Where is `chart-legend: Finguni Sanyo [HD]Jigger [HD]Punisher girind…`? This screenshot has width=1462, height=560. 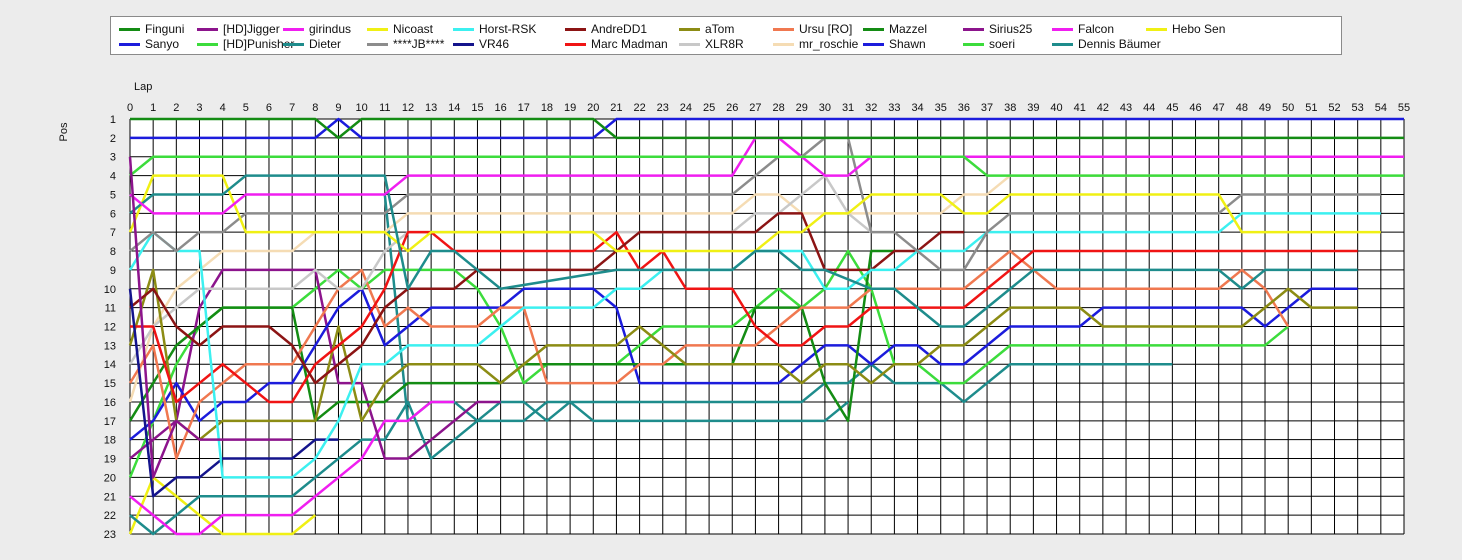
chart-legend: Finguni Sanyo [HD]Jigger [HD]Punisher girind… is located at coordinates (726, 35).